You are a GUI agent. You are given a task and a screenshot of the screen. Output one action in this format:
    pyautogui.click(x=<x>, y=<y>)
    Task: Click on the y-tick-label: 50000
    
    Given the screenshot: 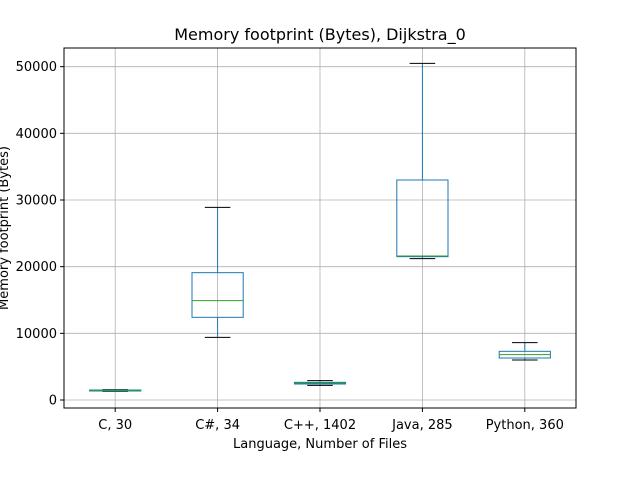 What is the action you would take?
    pyautogui.click(x=36, y=67)
    